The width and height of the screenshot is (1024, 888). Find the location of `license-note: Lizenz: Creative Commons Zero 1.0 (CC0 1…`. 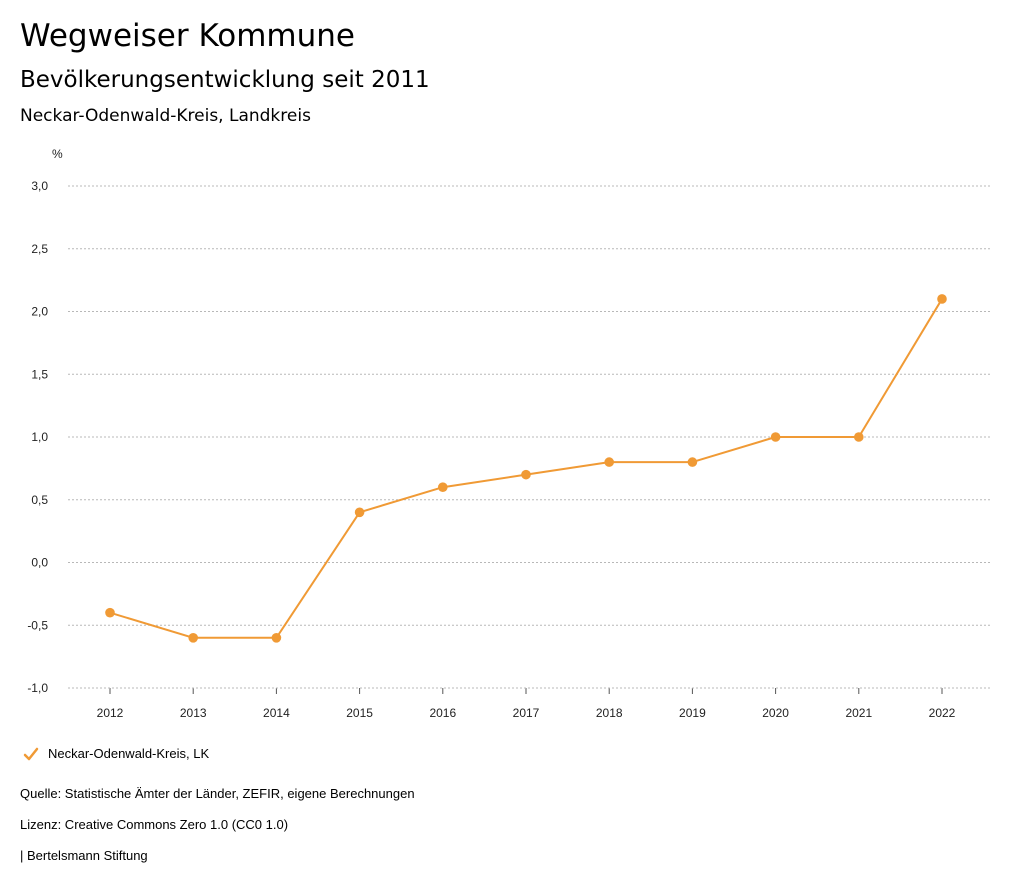

license-note: Lizenz: Creative Commons Zero 1.0 (CC0 1… is located at coordinates (154, 824).